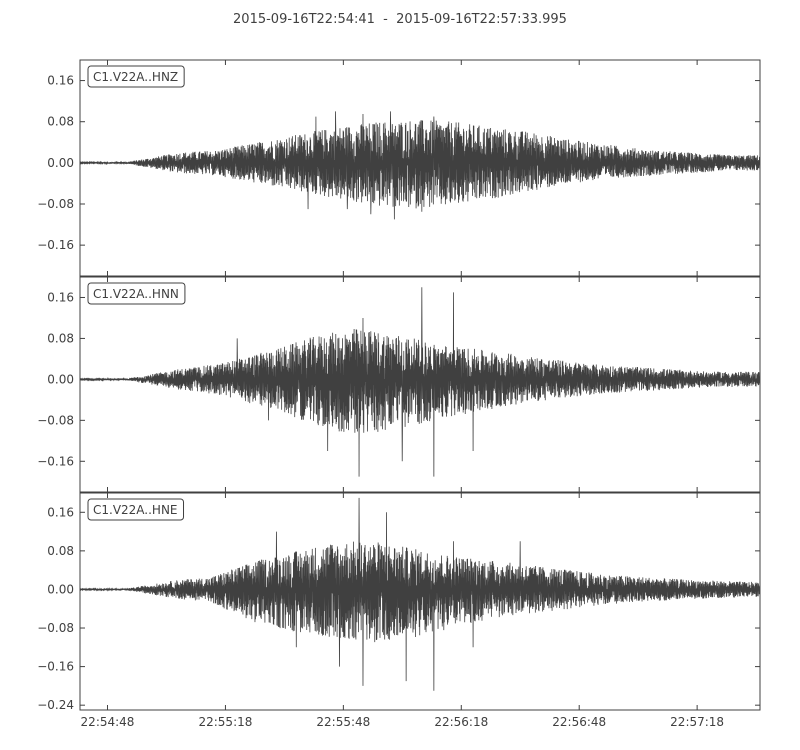  I want to click on station-label-text: C1.V22A..HNZ, so click(135, 77).